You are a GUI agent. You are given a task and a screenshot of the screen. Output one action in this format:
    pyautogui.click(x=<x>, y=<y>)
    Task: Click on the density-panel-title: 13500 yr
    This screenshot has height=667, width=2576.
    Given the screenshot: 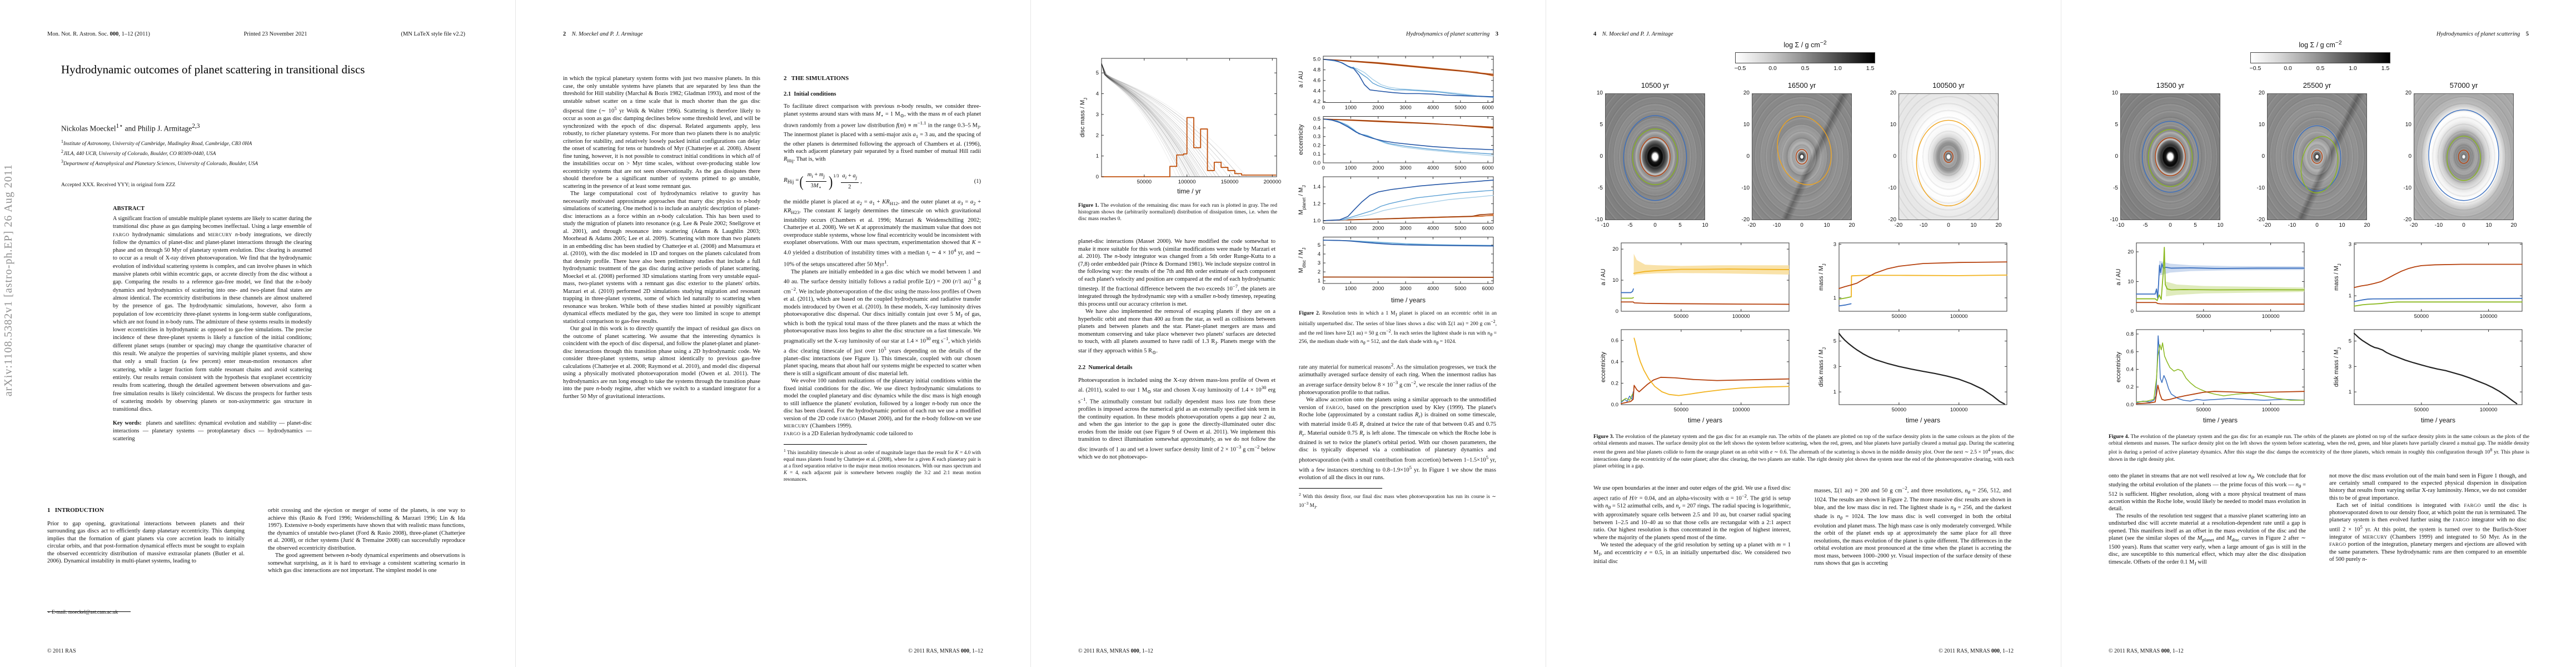 What is the action you would take?
    pyautogui.click(x=2170, y=85)
    